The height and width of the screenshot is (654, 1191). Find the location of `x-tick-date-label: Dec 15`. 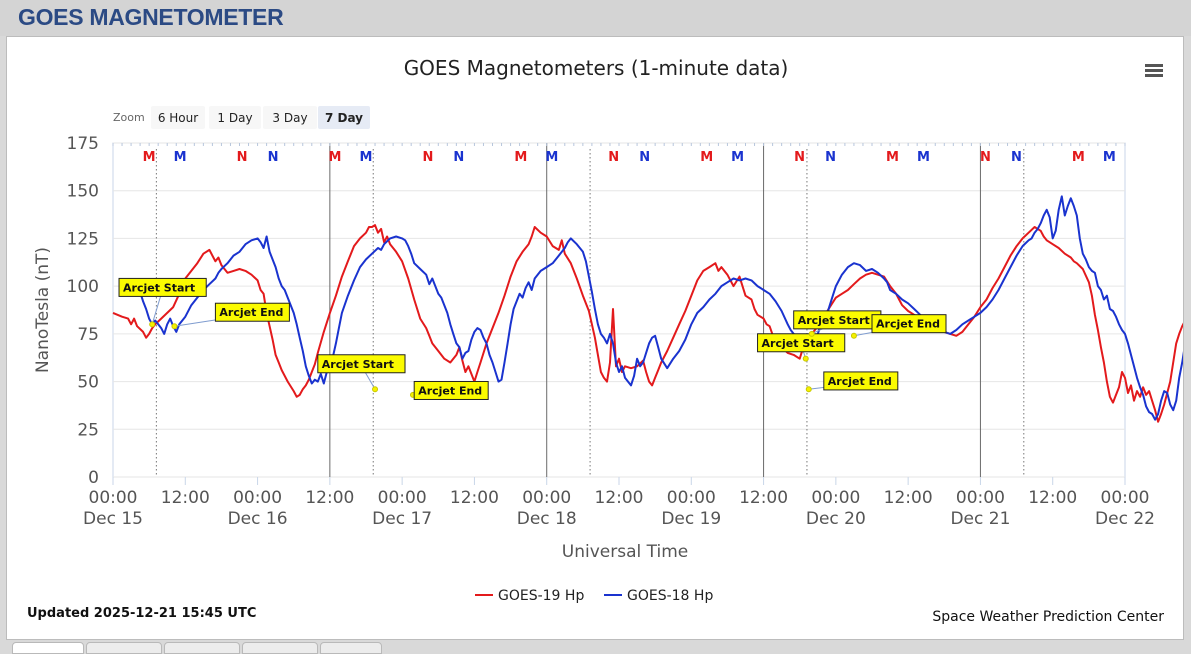

x-tick-date-label: Dec 15 is located at coordinates (113, 519).